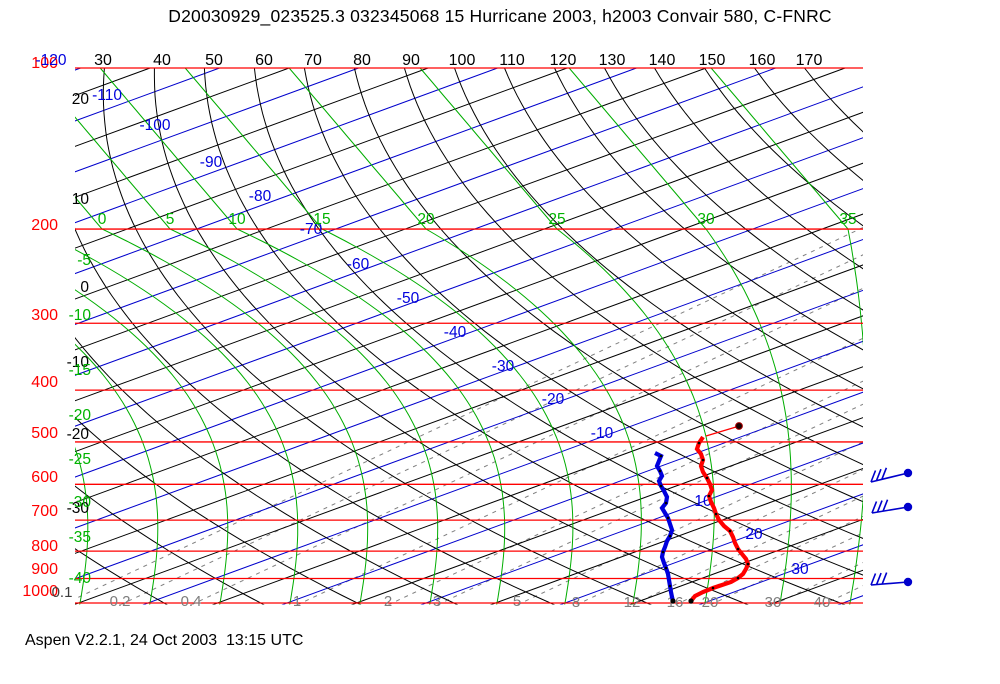 The height and width of the screenshot is (684, 1000). What do you see at coordinates (107, 95) in the screenshot?
I see `axis-label: -110` at bounding box center [107, 95].